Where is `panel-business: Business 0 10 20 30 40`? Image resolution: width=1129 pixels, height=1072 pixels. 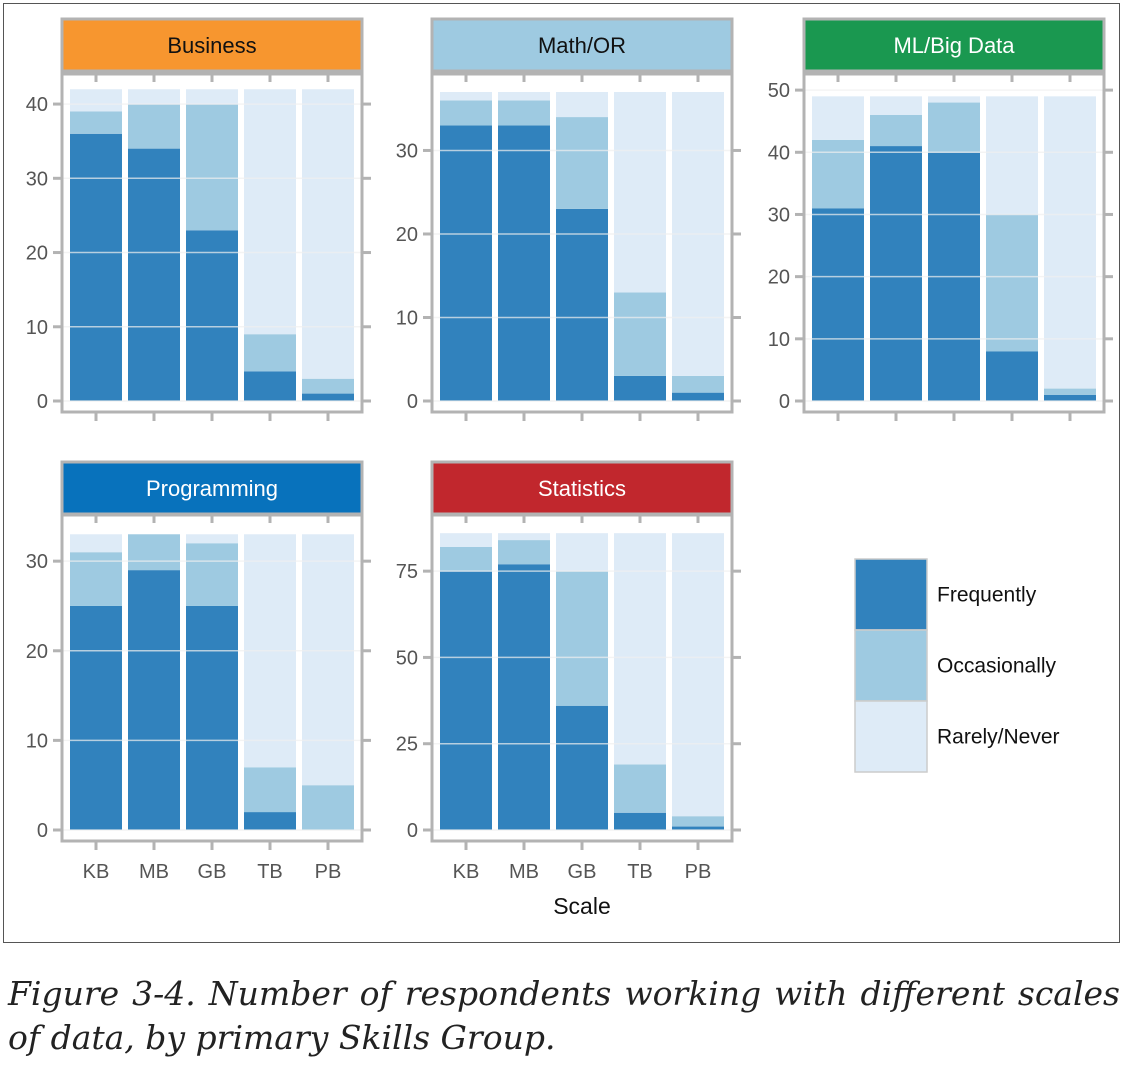
panel-business: Business 0 10 20 30 40 is located at coordinates (198, 219).